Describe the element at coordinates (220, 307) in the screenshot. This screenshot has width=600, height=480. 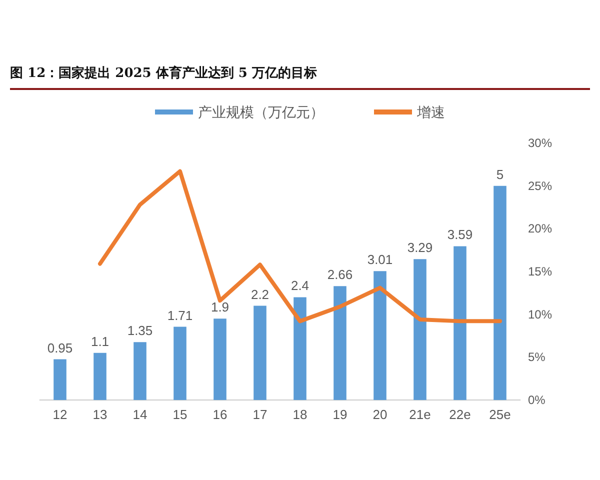
I see `data-label: 1.9` at that location.